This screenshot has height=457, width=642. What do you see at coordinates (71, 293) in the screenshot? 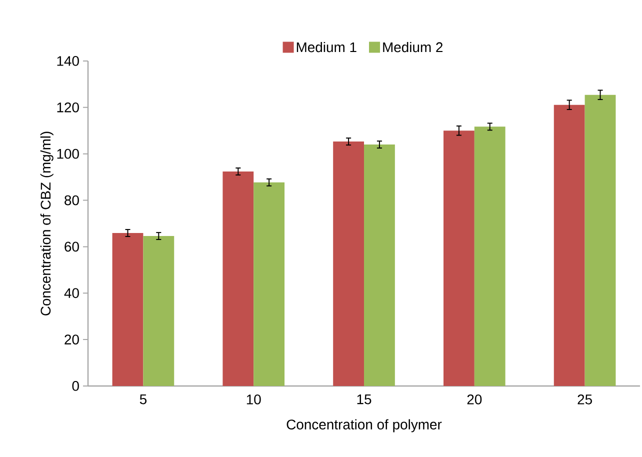
I see `y-tick-label: 40` at bounding box center [71, 293].